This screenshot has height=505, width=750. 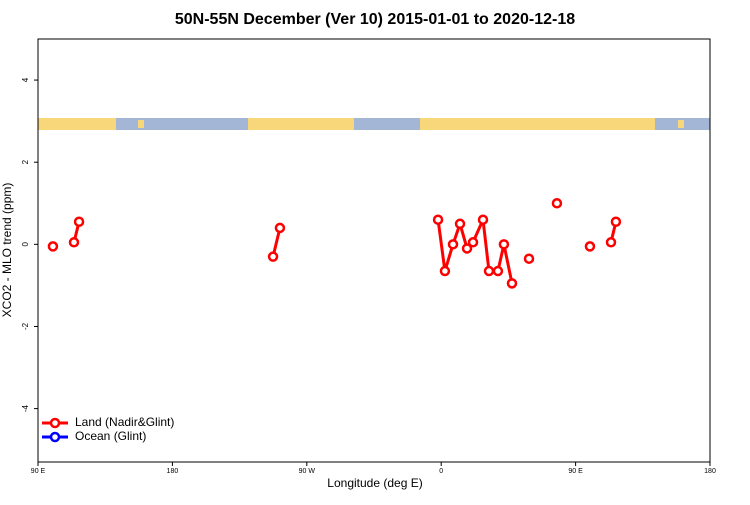 I want to click on y-tick-label: 0, so click(x=25, y=244).